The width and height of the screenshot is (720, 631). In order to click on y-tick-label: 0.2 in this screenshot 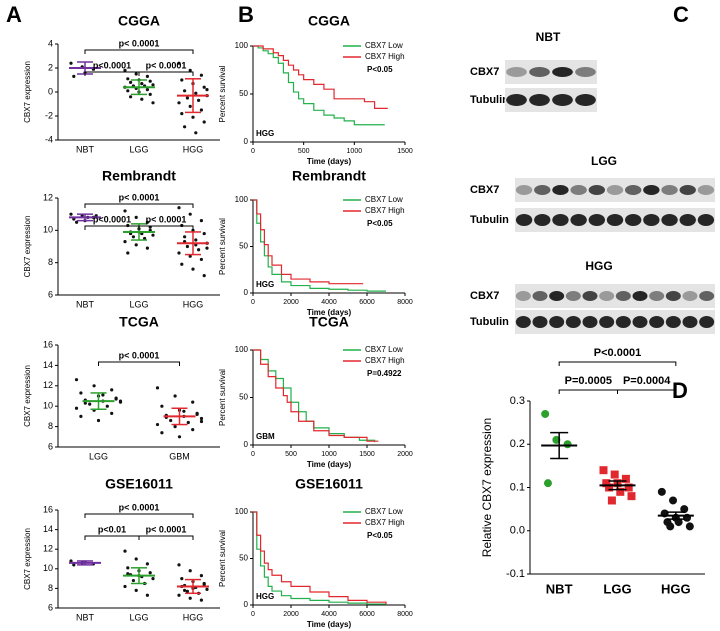, I will do `click(517, 444)`.